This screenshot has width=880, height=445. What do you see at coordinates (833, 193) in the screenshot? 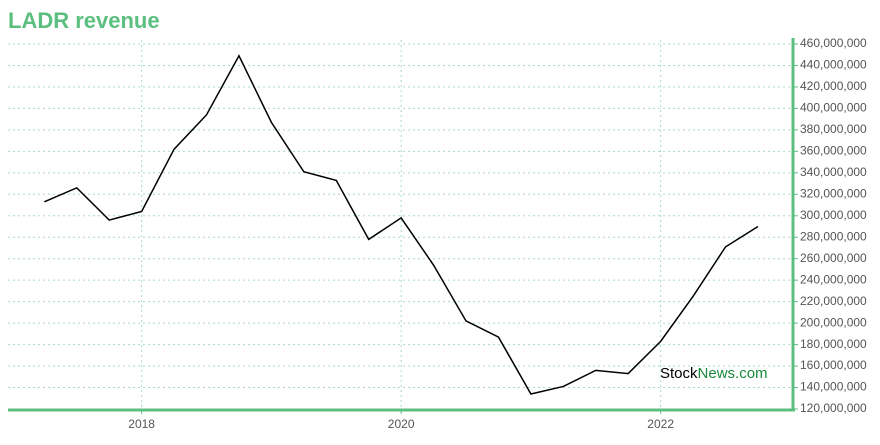
I see `y-tick-label: 320,000,000` at bounding box center [833, 193].